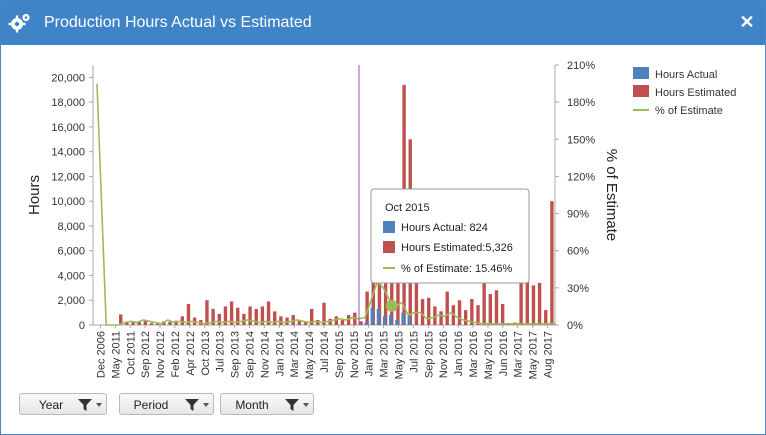 This screenshot has width=766, height=435. What do you see at coordinates (71, 301) in the screenshot?
I see `y-tick-label: 2,000` at bounding box center [71, 301].